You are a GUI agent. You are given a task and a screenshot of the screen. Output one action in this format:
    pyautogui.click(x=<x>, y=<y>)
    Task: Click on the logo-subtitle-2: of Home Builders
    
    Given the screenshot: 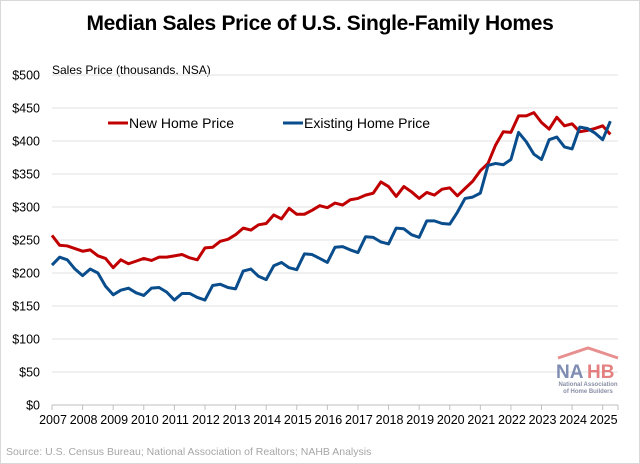 What is the action you would take?
    pyautogui.click(x=588, y=392)
    